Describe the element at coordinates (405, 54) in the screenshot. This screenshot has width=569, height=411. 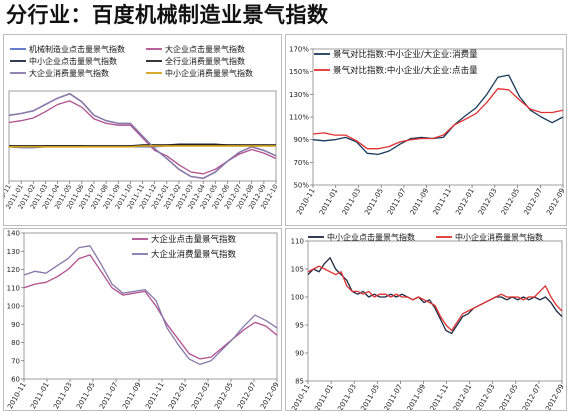
I see `legend-label: 景气对比指数:中小企业/大企业:消费量` at that location.